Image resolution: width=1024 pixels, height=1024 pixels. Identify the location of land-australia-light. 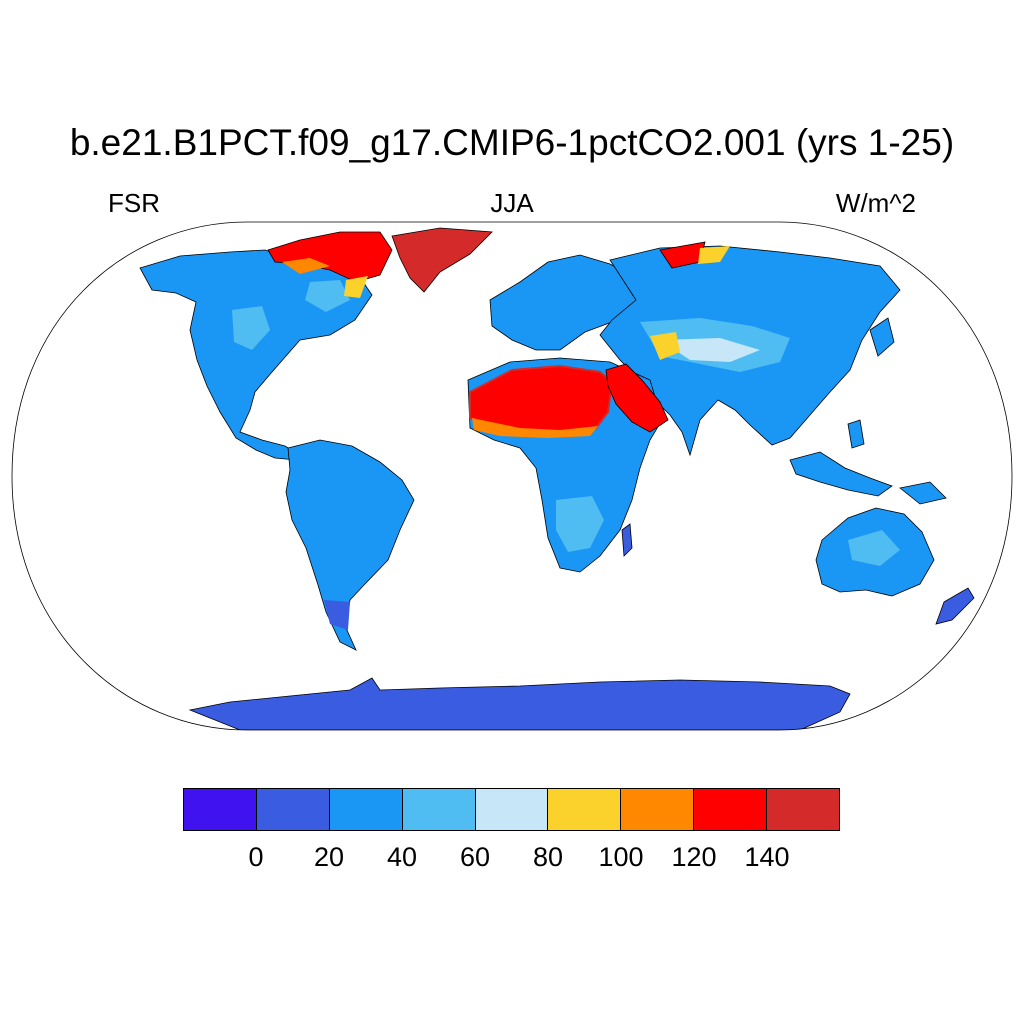
(874, 548).